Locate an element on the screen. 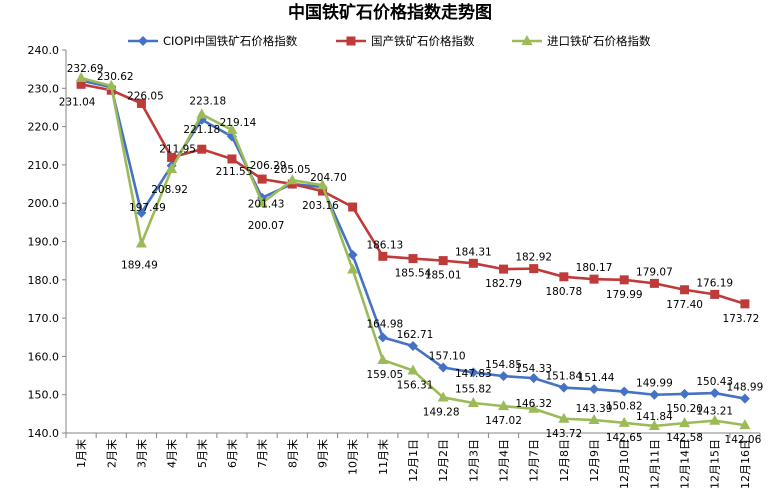 The image size is (781, 501). x-tick-label: 12月15日 is located at coordinates (715, 464).